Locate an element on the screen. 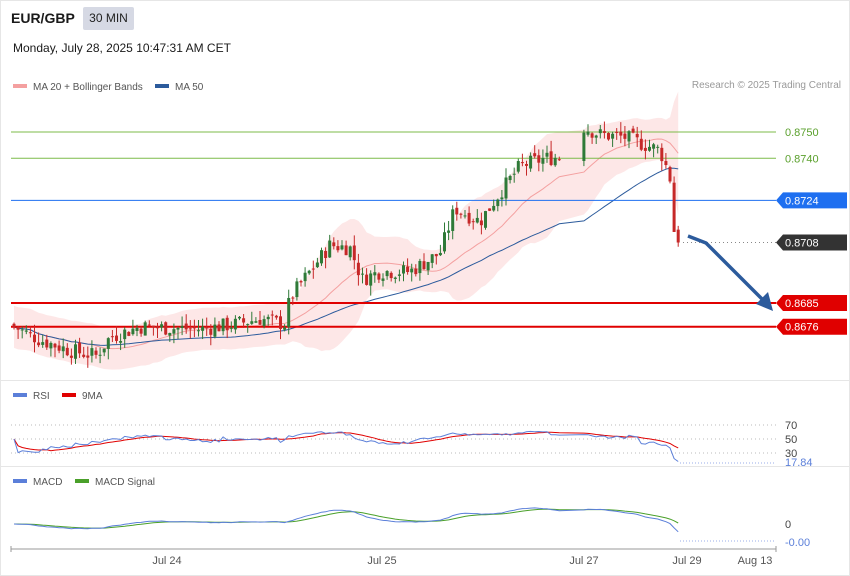 Image resolution: width=850 pixels, height=576 pixels. x-tick-label: Jul 24 is located at coordinates (166, 561).